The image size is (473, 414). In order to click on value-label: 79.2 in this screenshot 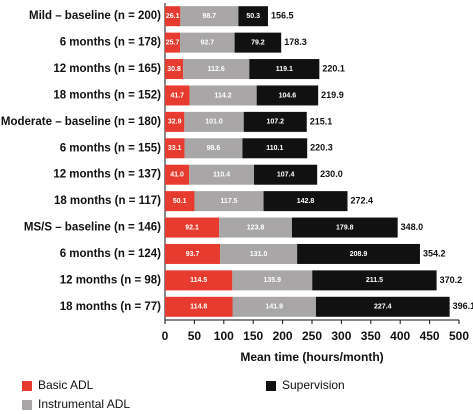, I will do `click(258, 42)`.